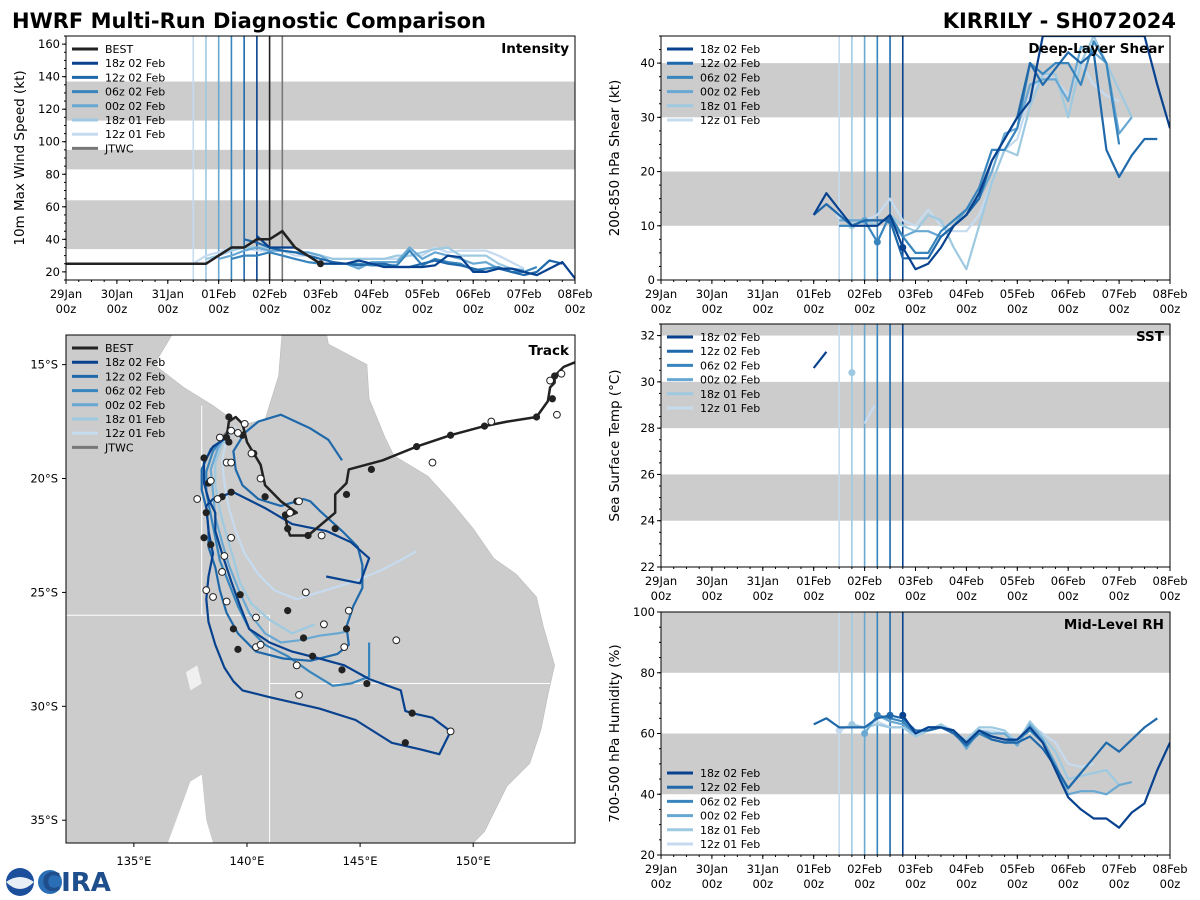 The width and height of the screenshot is (1200, 900). Describe the element at coordinates (49, 44) in the screenshot. I see `y-tick-label: 160` at that location.